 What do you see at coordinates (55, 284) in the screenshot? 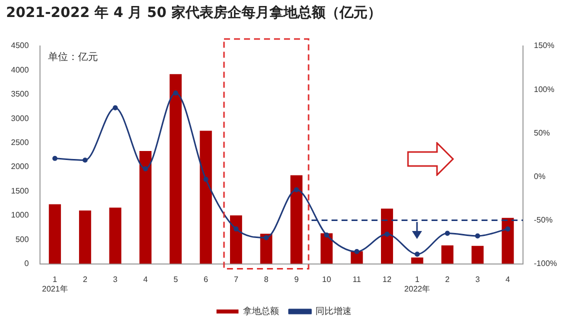
I see `x-tick-label: 1 2021年` at bounding box center [55, 284].